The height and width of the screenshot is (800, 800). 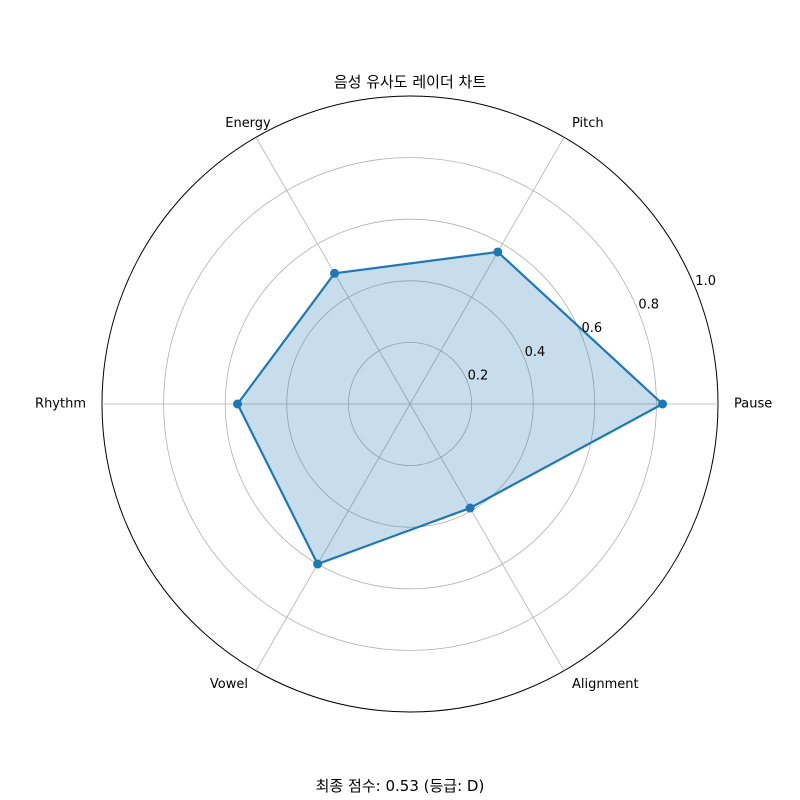 I want to click on axis-label-pause: Pause, so click(x=753, y=404).